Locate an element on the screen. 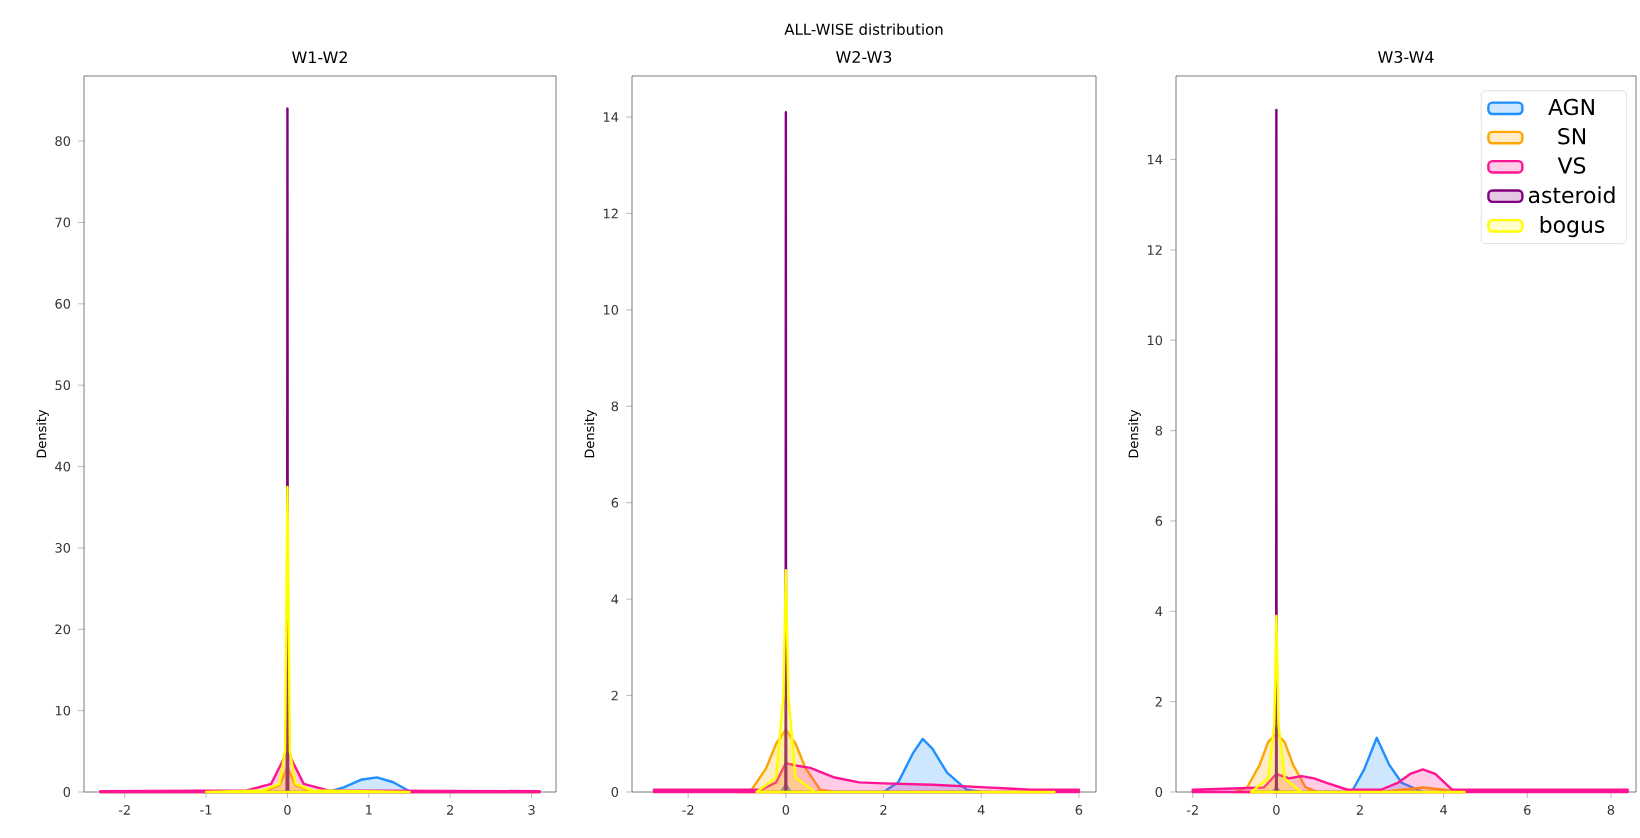 Image resolution: width=1640 pixels, height=838 pixels. legend-label: VS is located at coordinates (1571, 165).